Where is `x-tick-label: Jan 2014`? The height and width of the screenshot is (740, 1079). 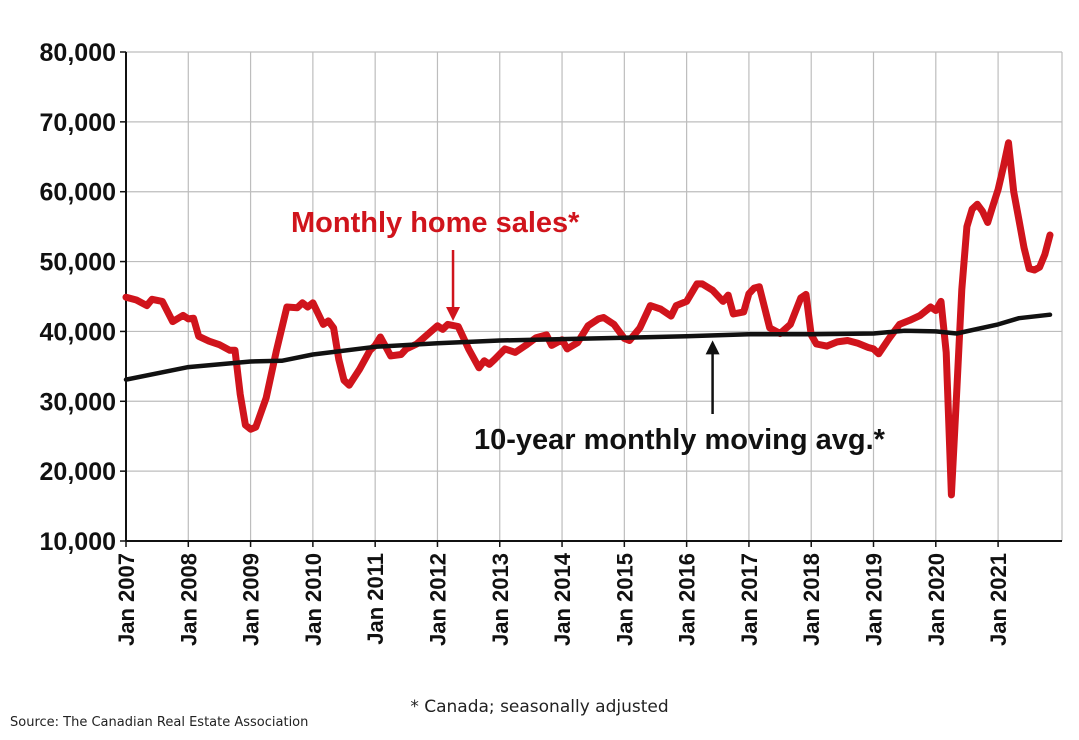
x-tick-label: Jan 2014 is located at coordinates (562, 599).